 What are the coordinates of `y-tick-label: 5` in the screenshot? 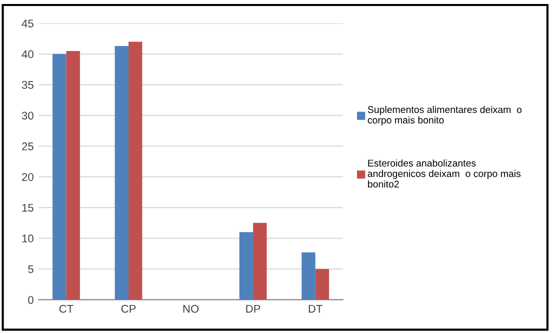 It's located at (31, 269).